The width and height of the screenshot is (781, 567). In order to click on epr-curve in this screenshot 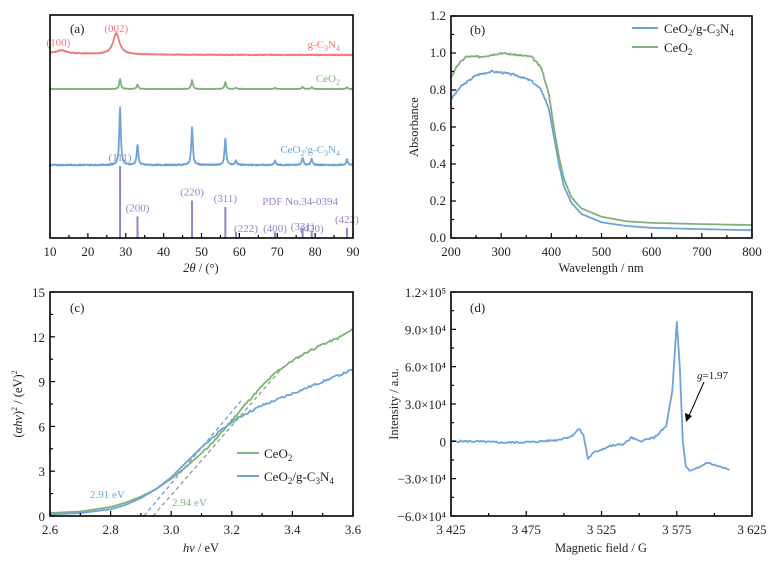, I will do `click(590, 396)`.